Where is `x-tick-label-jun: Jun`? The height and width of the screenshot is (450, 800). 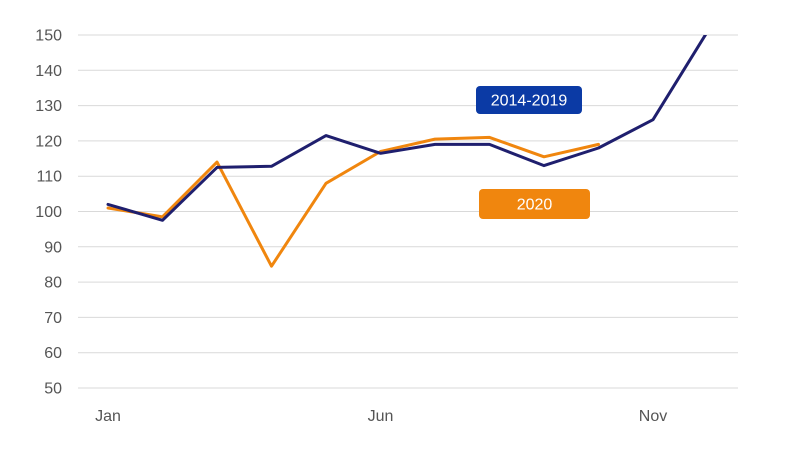
x-tick-label-jun: Jun is located at coordinates (381, 416).